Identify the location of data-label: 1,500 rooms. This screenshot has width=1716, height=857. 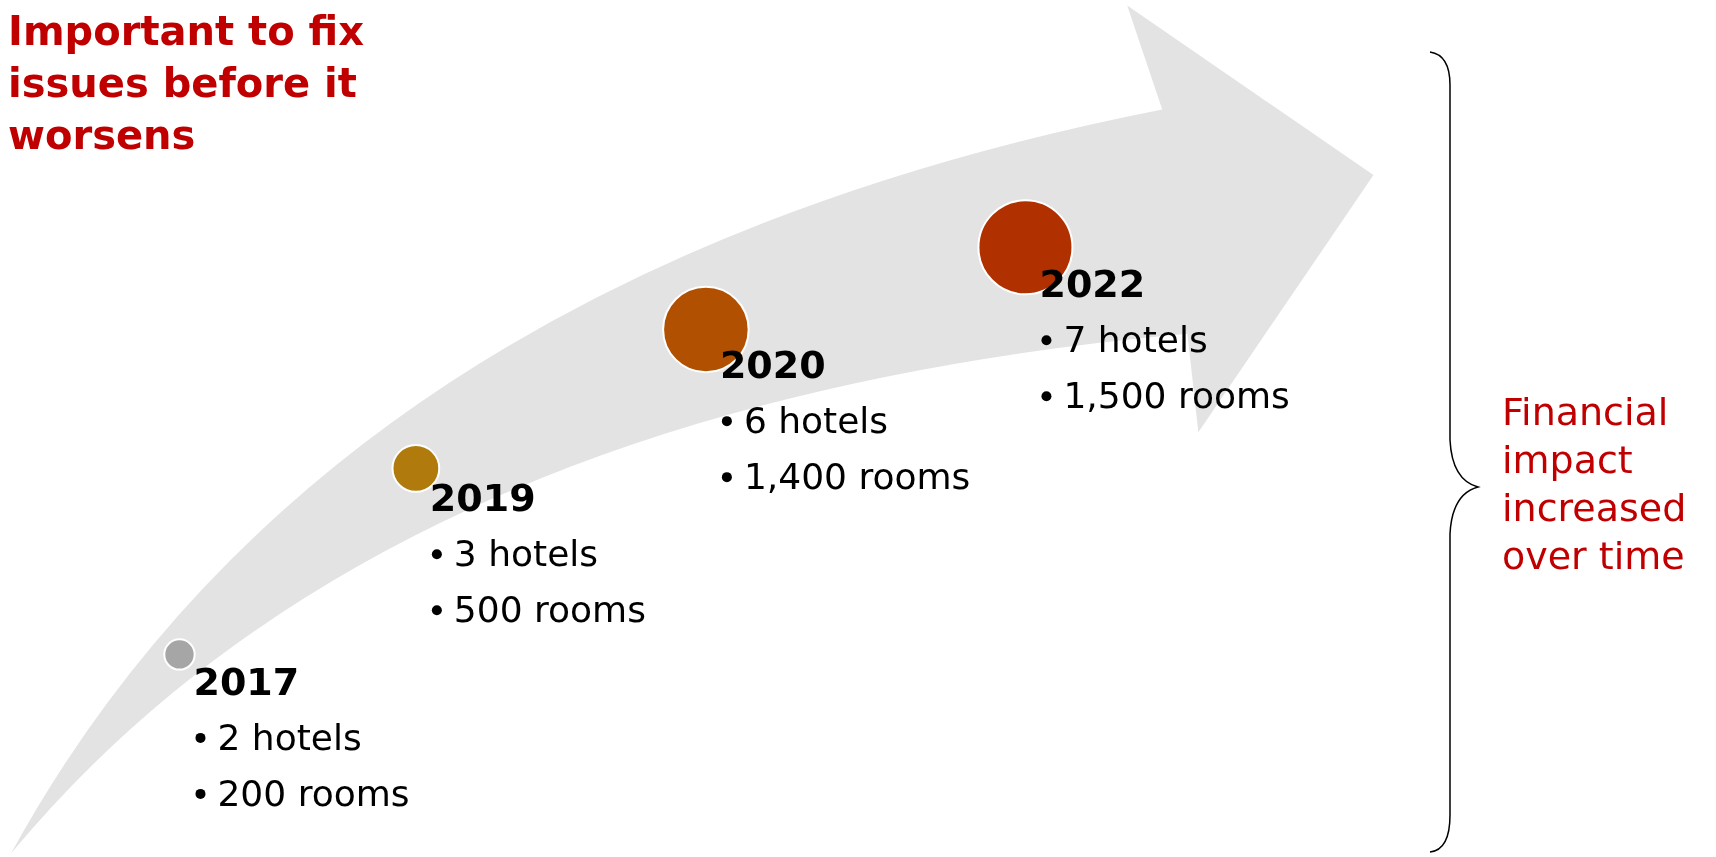
(1176, 396).